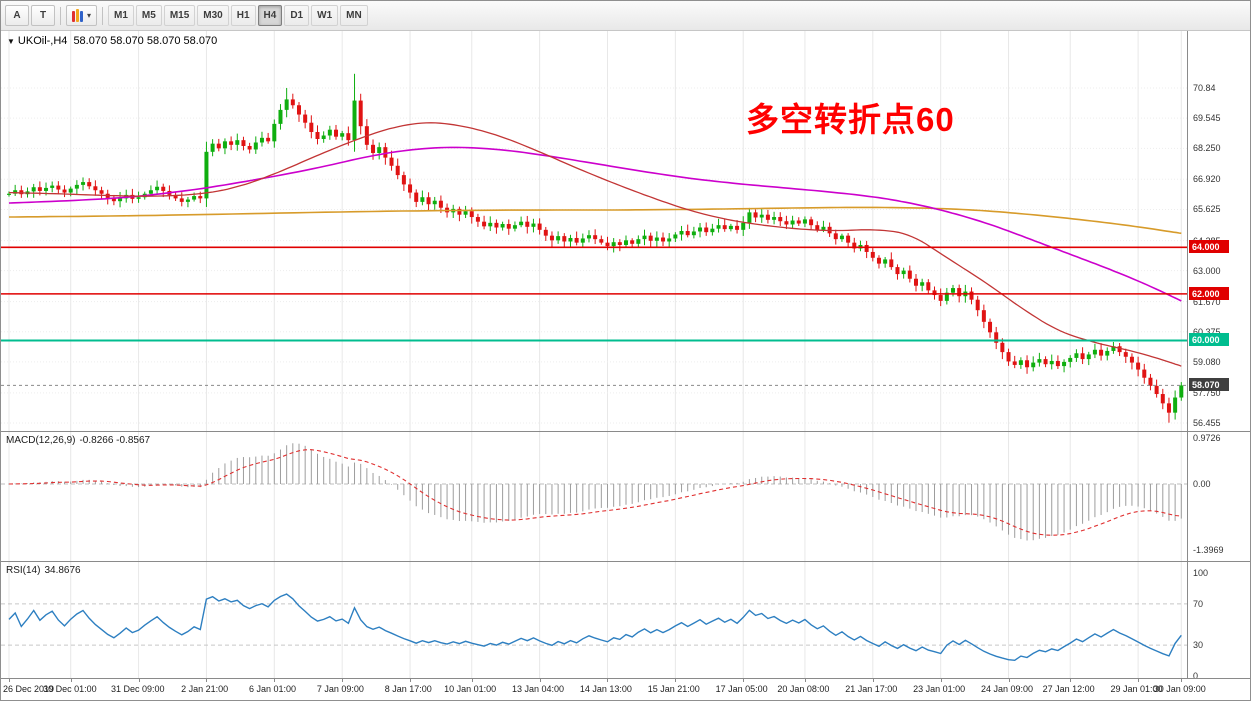 The width and height of the screenshot is (1251, 701). Describe the element at coordinates (1207, 148) in the screenshot. I see `price-axis-label: 68.250` at that location.